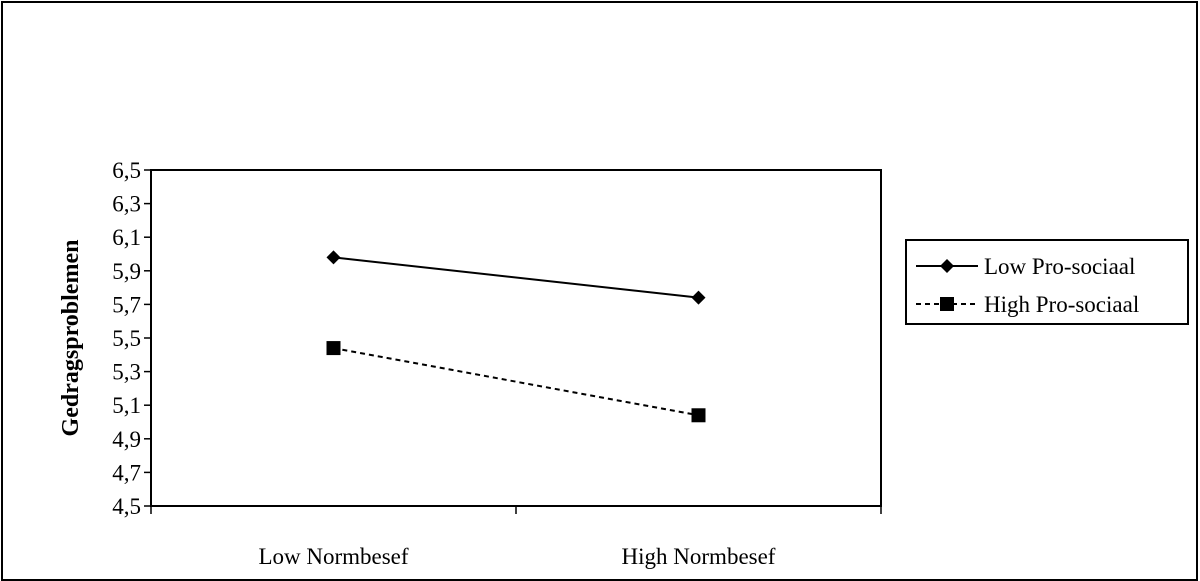 The width and height of the screenshot is (1200, 581). I want to click on y-axis: 4,5 4,7 4,9 5,1 5,3 5,5 5,7 5,9 6,1 6,3 6,5, so click(131, 338).